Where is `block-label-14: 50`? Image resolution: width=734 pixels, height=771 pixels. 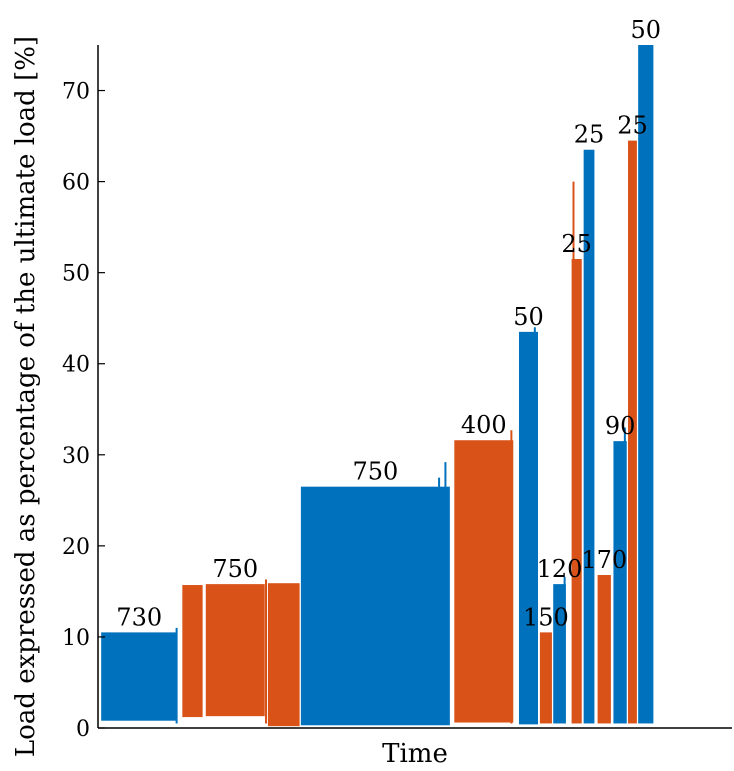 block-label-14: 50 is located at coordinates (646, 30).